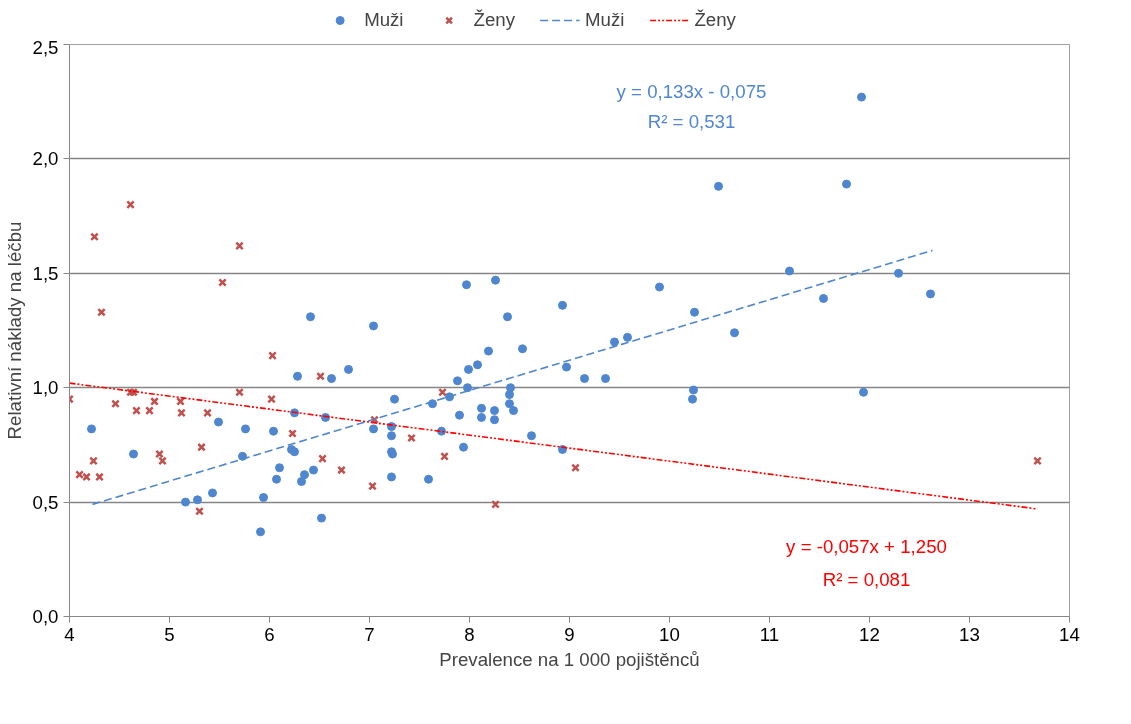 The height and width of the screenshot is (724, 1131). I want to click on x-tick-label: 10, so click(669, 634).